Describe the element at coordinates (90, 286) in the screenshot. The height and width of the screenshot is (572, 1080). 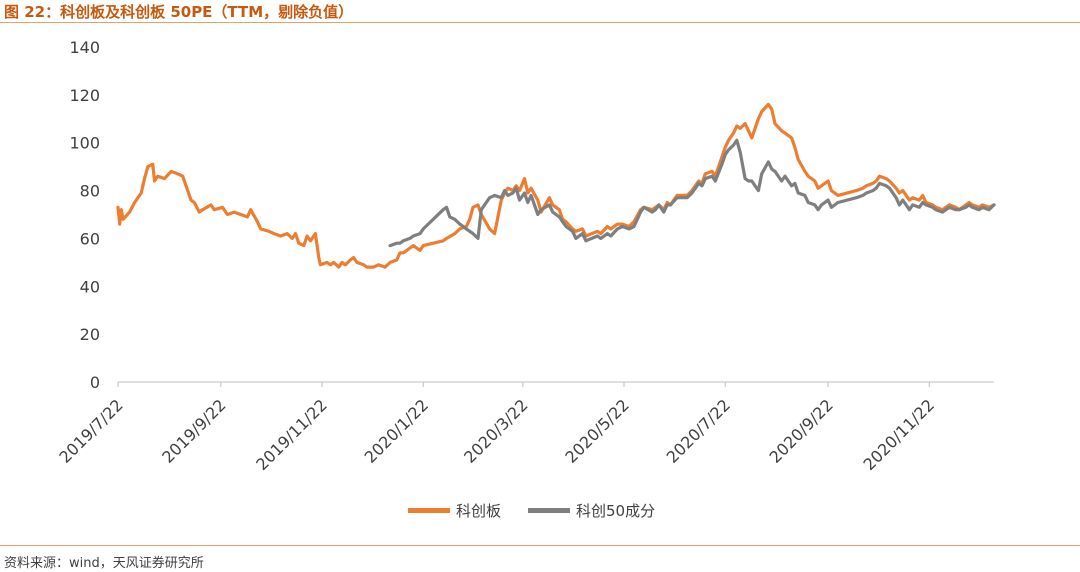
I see `y-tick-label: 40` at that location.